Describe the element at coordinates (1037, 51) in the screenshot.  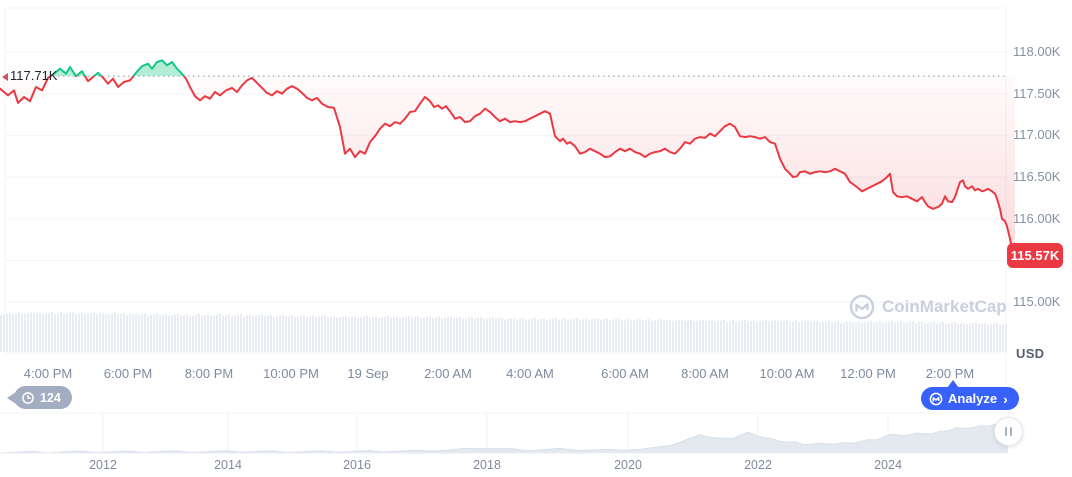
I see `y-axis-tick-label: 118.00K` at that location.